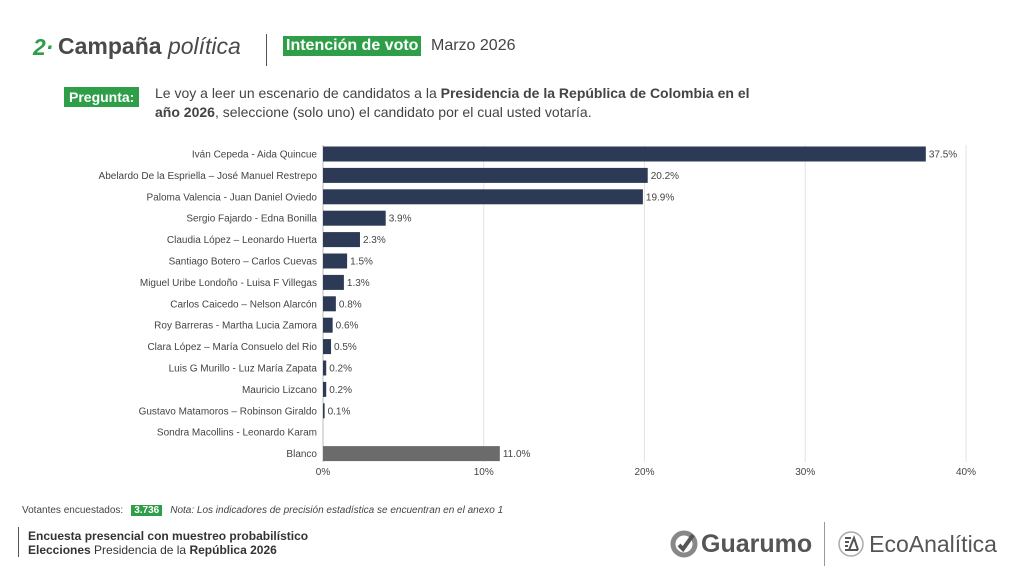 The width and height of the screenshot is (1024, 577). What do you see at coordinates (237, 433) in the screenshot?
I see `category-label: Sondra Macollins - Leonardo Karam` at bounding box center [237, 433].